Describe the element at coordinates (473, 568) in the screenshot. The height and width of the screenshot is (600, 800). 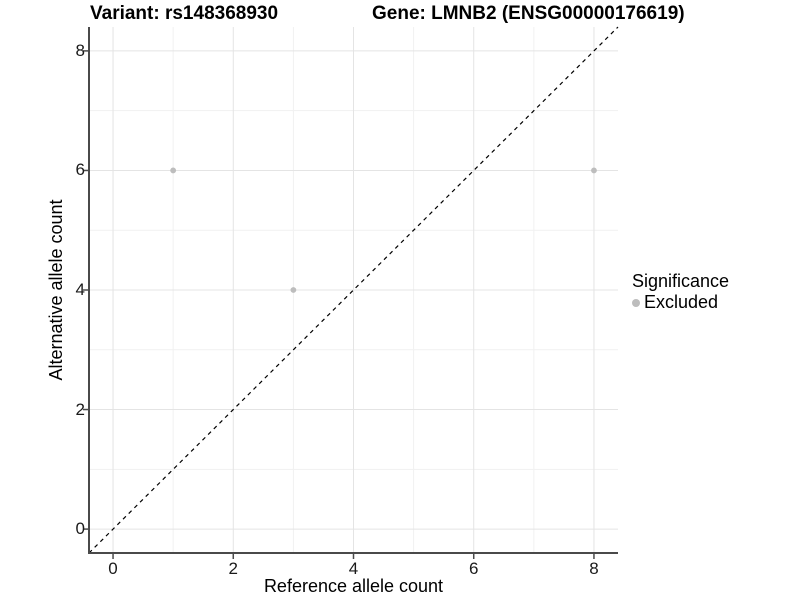
I see `x-tick-label: 6` at that location.